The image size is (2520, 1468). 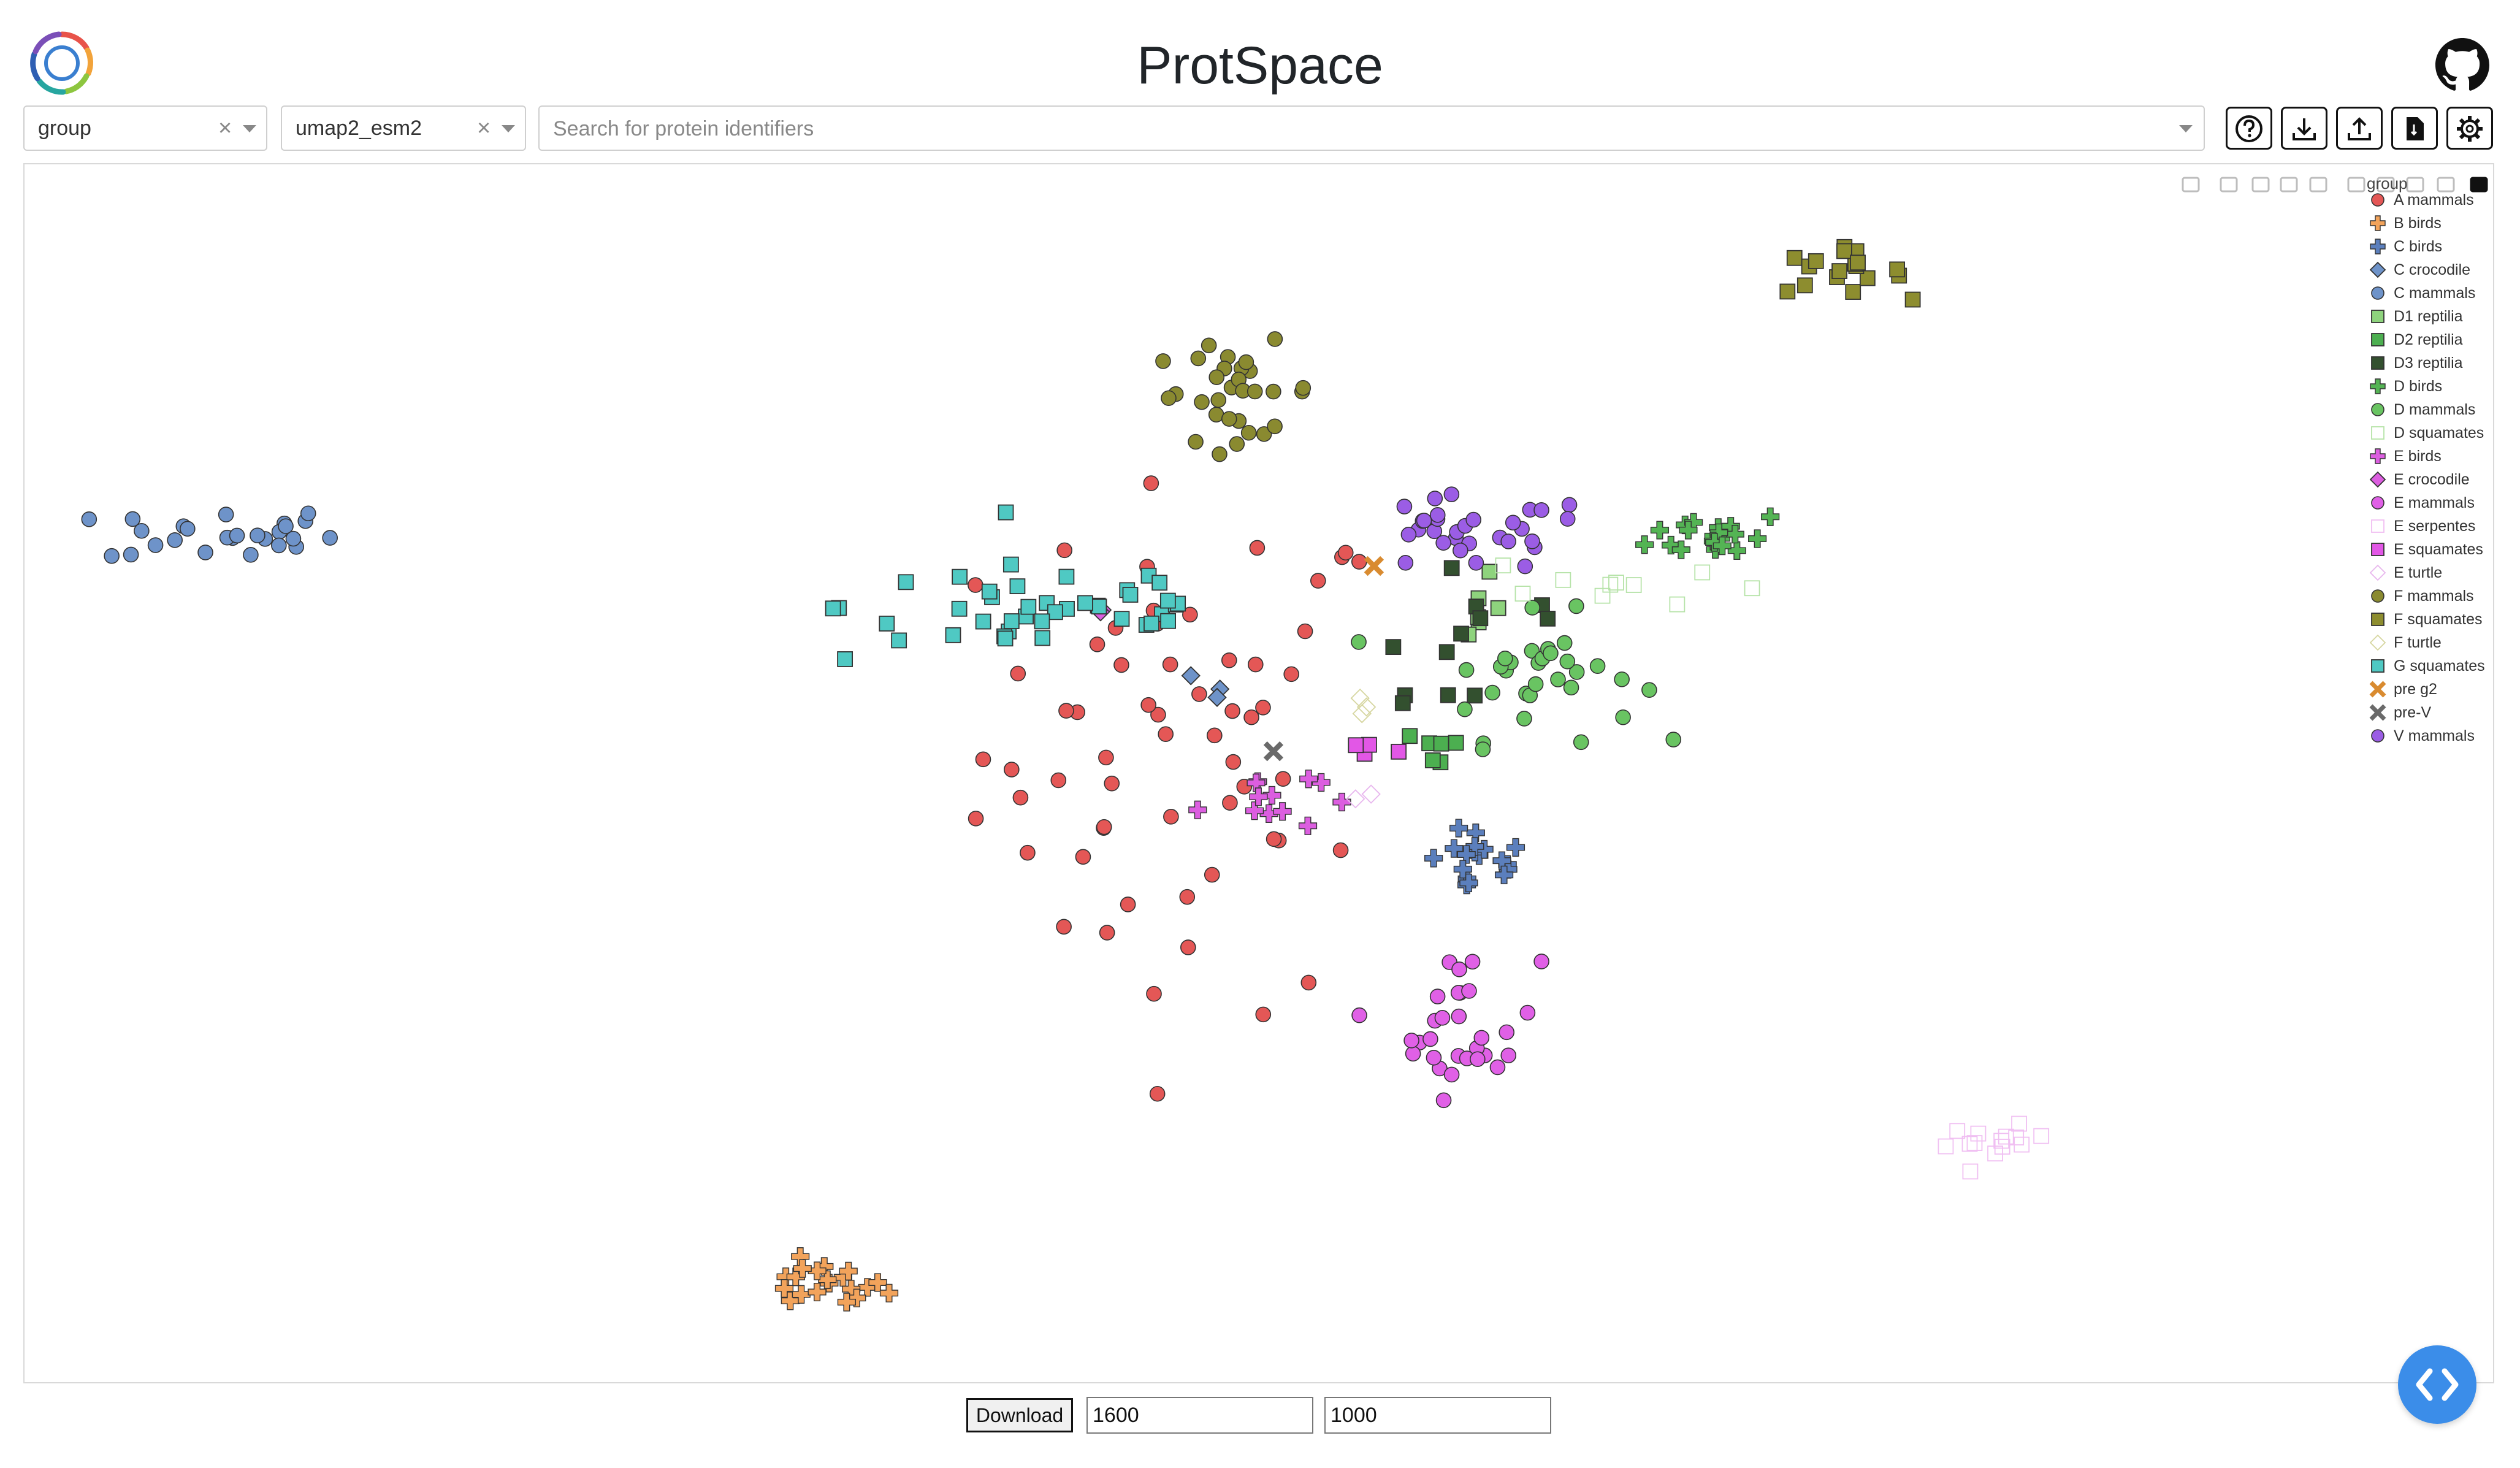 What do you see at coordinates (2419, 269) in the screenshot?
I see `legend-item-c-crocodile: C crocodile` at bounding box center [2419, 269].